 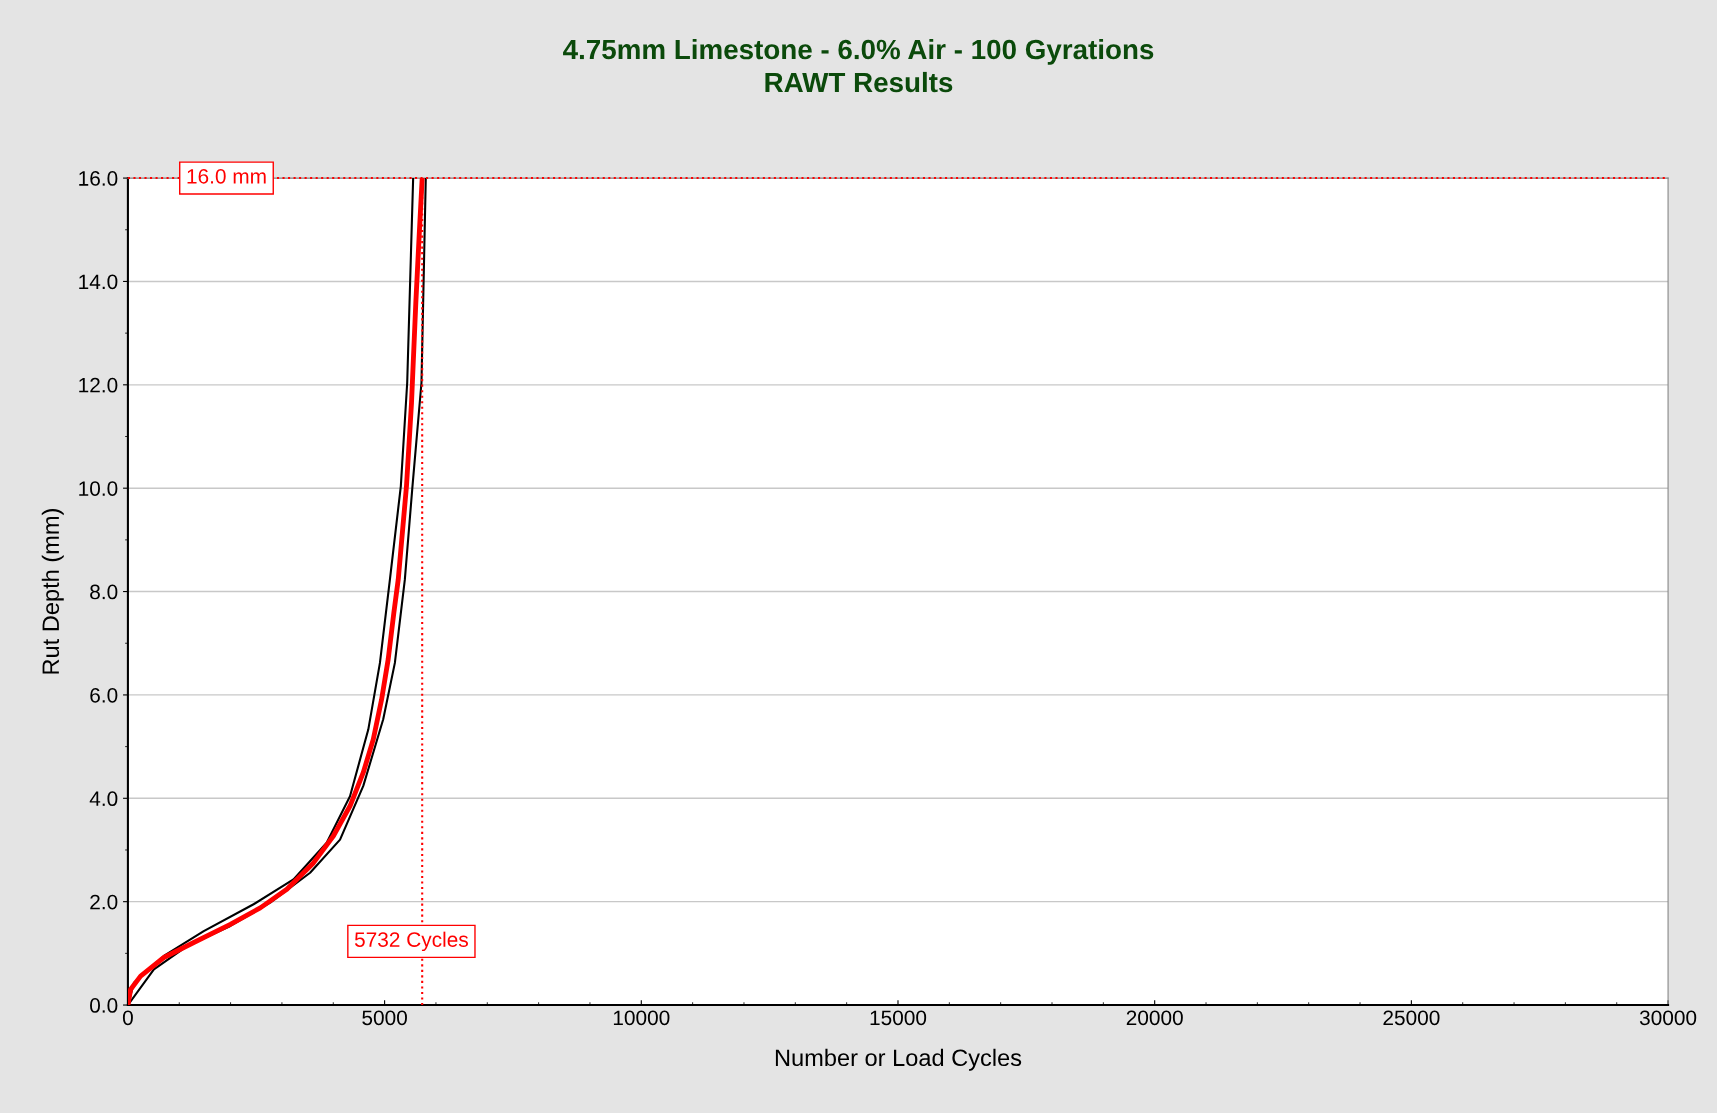 I want to click on y-tick-label: 6.0, so click(x=104, y=695).